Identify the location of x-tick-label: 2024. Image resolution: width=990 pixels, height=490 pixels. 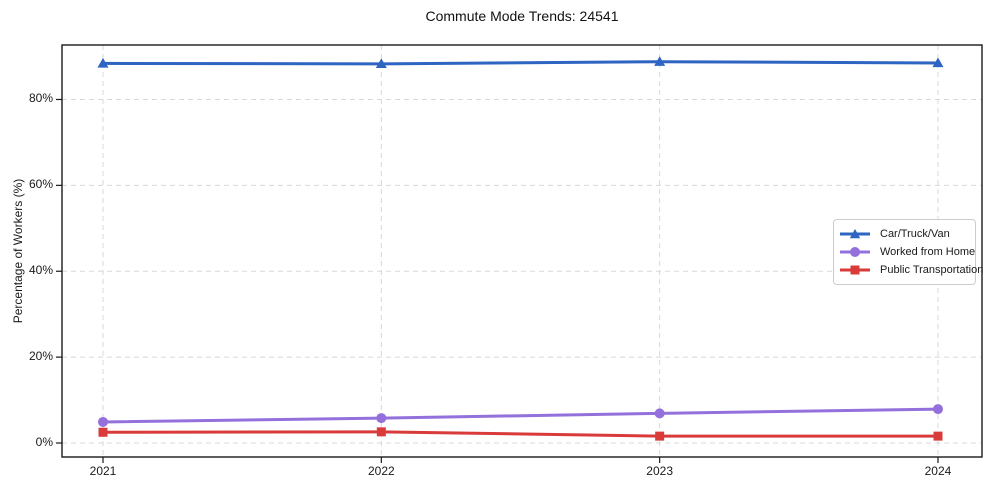
(938, 471).